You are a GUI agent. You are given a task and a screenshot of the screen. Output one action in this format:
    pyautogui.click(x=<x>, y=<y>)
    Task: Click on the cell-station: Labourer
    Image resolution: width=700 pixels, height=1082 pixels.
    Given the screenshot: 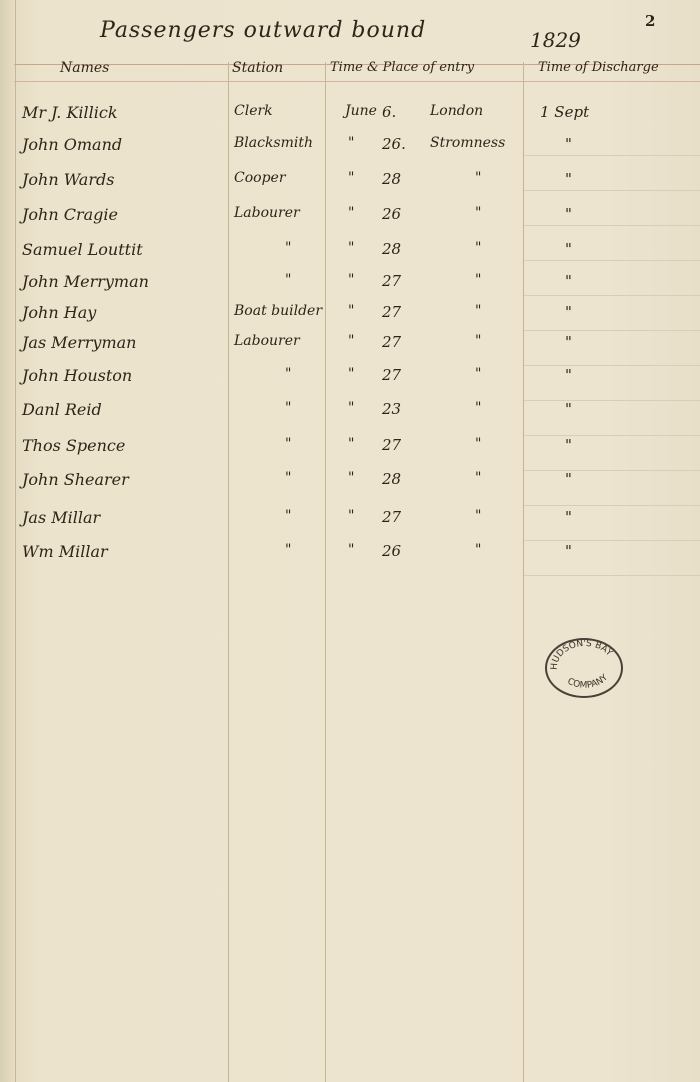 What is the action you would take?
    pyautogui.click(x=267, y=341)
    